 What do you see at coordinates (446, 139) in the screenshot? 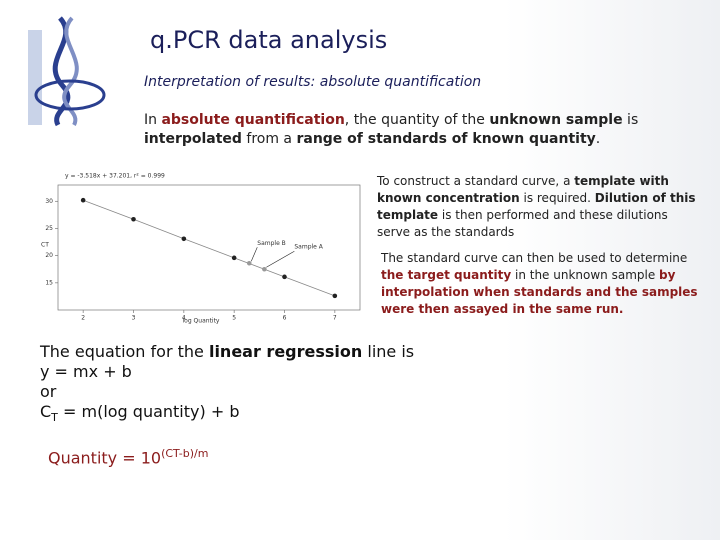
I see `text: range of standards of known quantity` at bounding box center [446, 139].